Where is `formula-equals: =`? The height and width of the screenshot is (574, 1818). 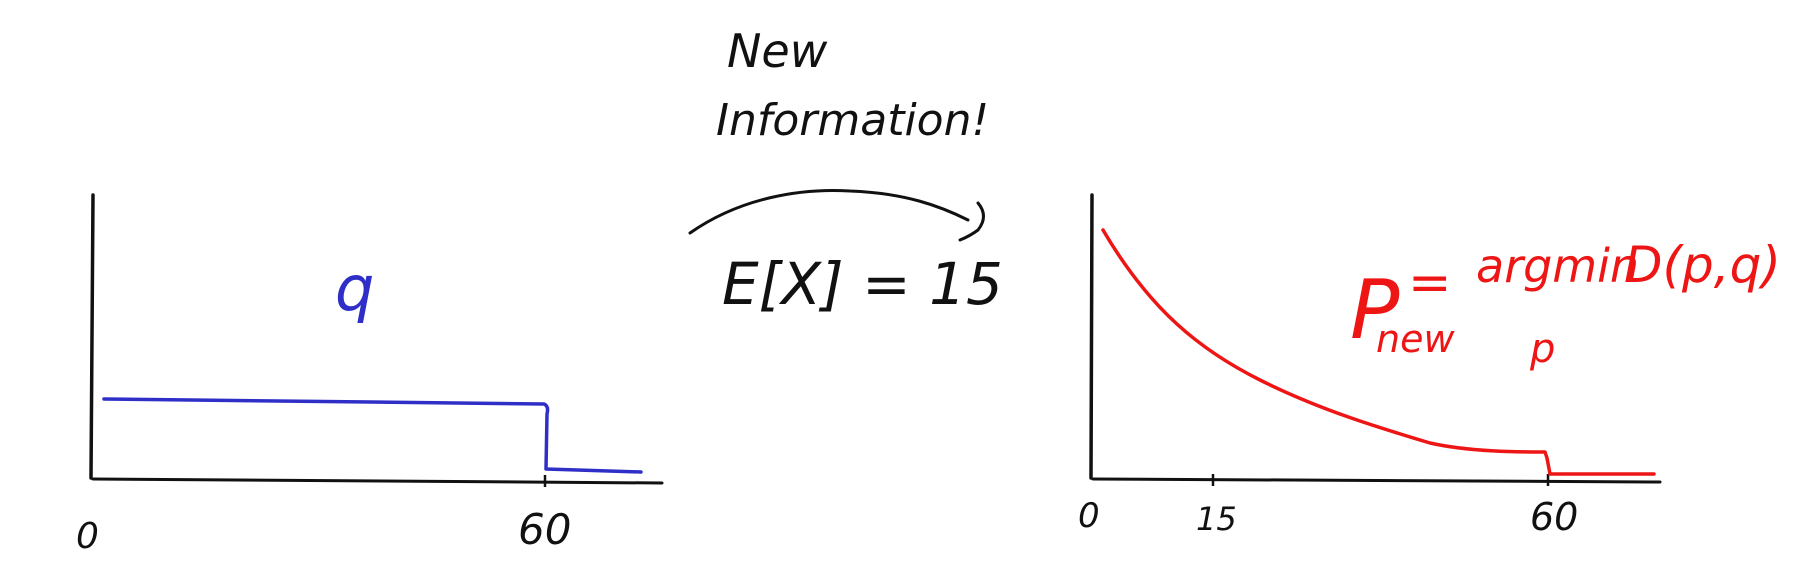 formula-equals: = is located at coordinates (1430, 283).